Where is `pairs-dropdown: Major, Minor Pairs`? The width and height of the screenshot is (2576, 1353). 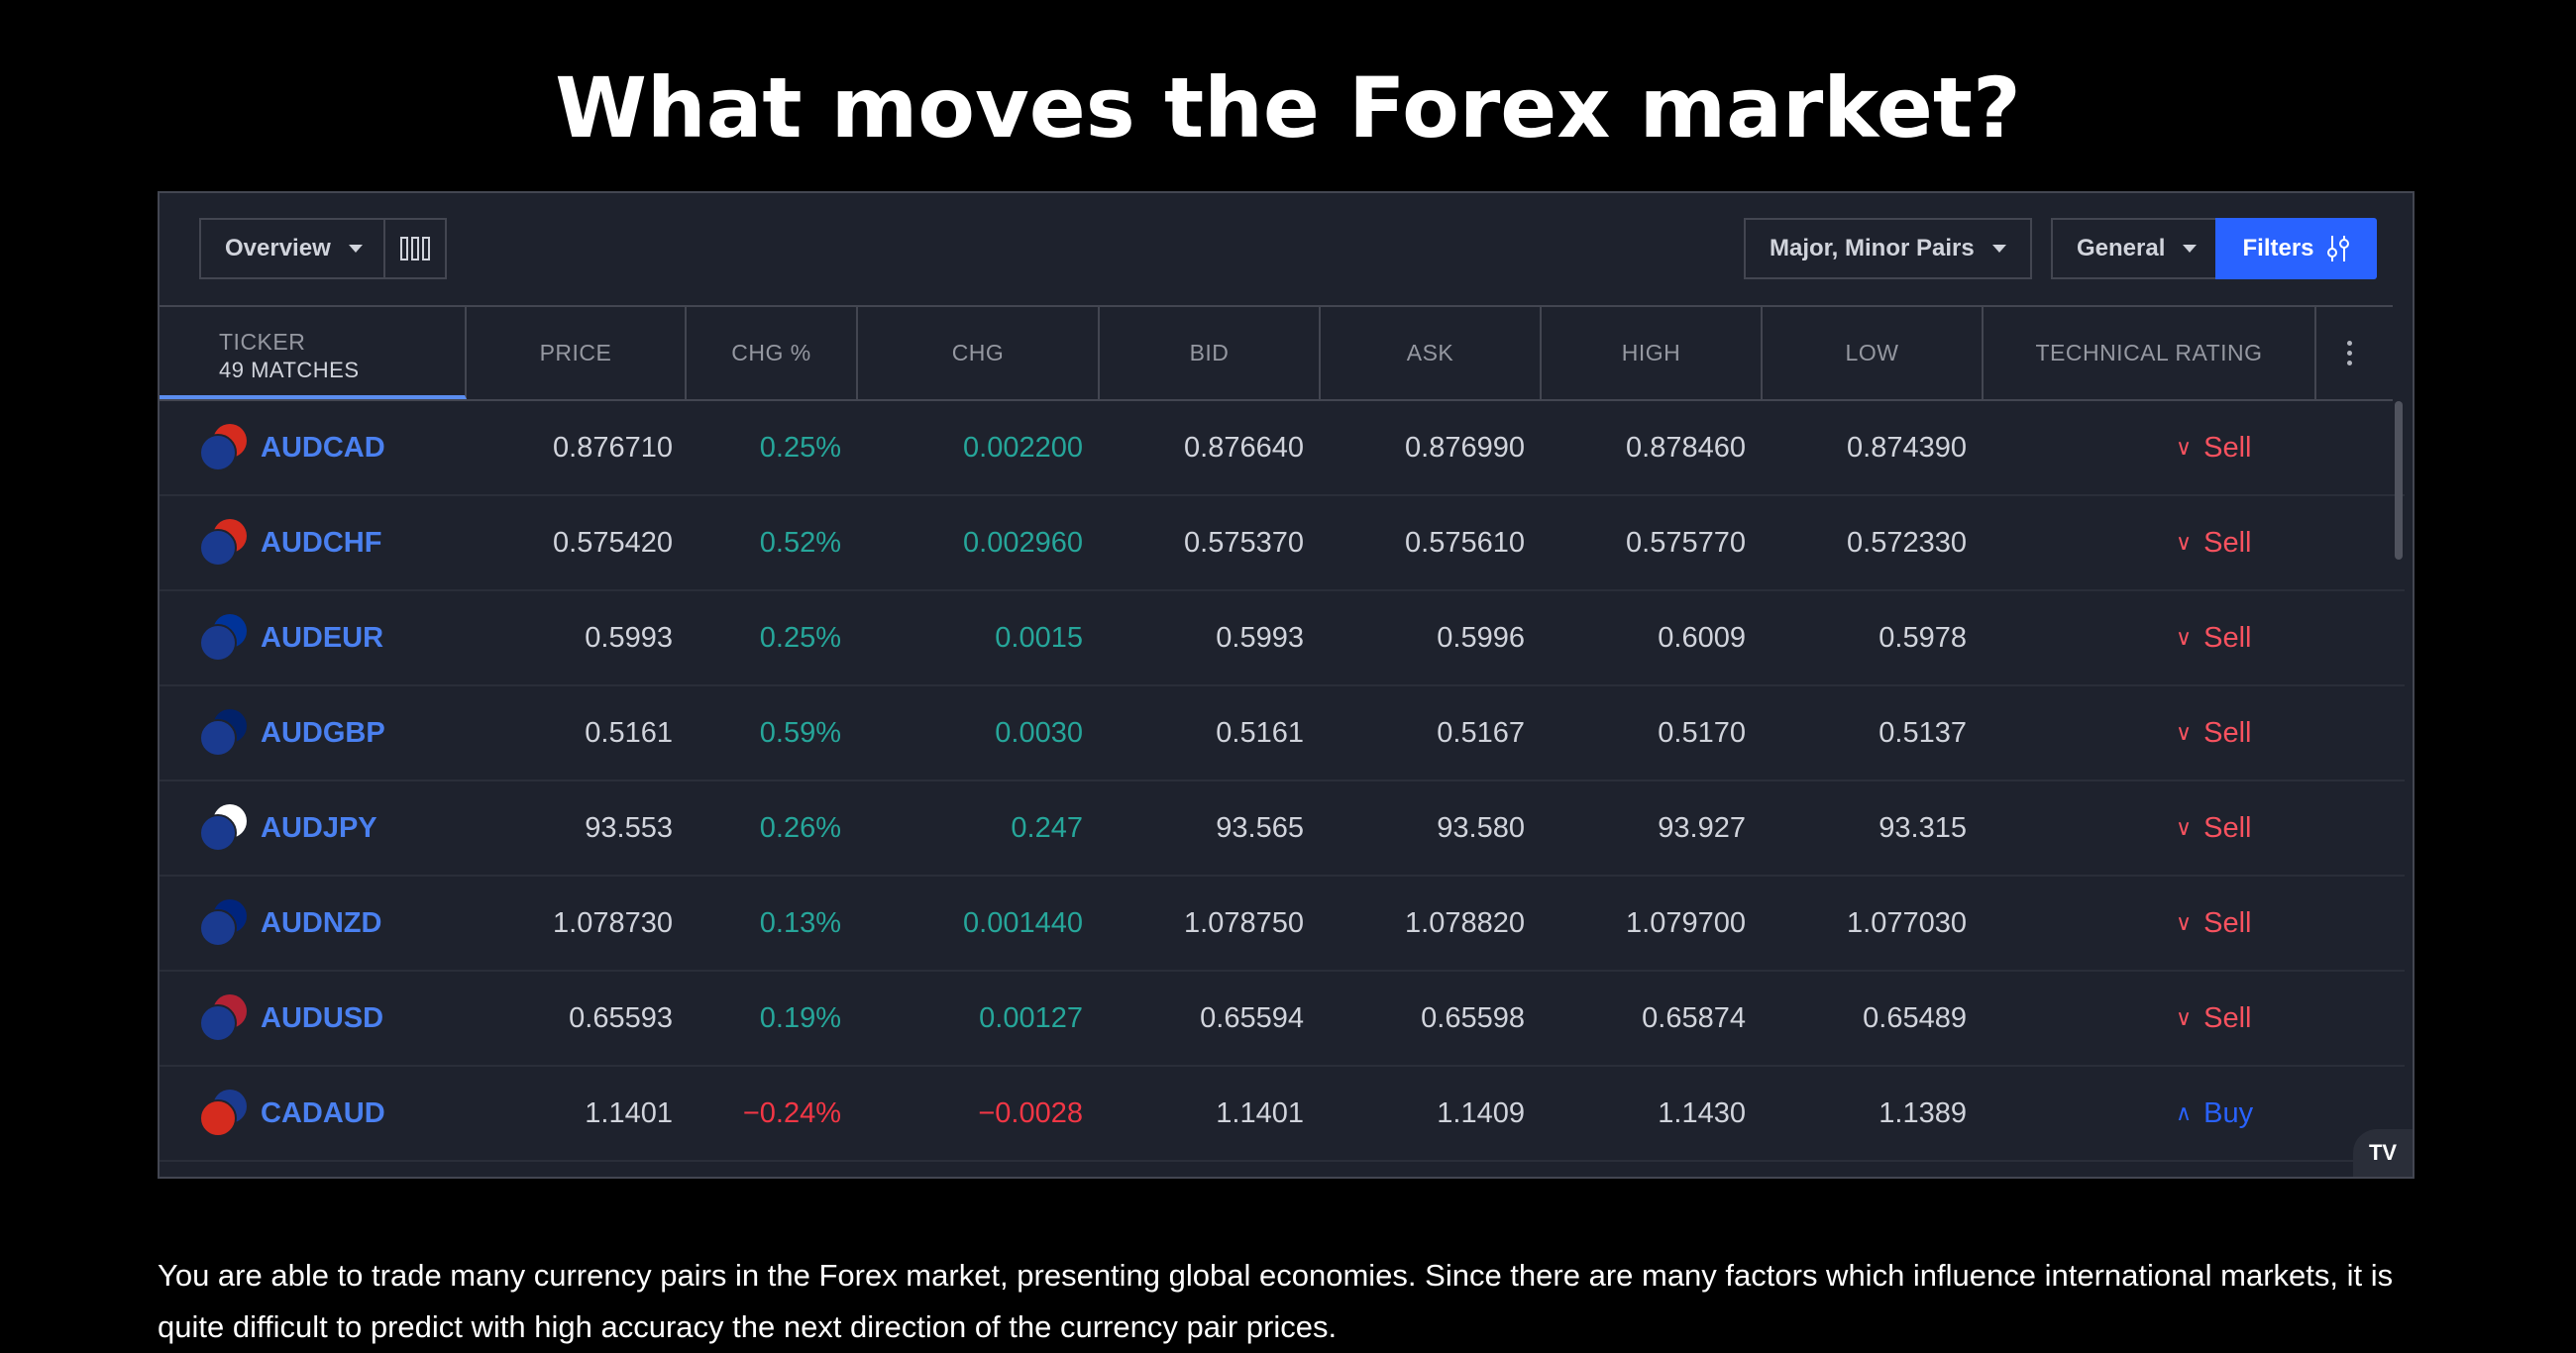
pairs-dropdown: Major, Minor Pairs is located at coordinates (1888, 248).